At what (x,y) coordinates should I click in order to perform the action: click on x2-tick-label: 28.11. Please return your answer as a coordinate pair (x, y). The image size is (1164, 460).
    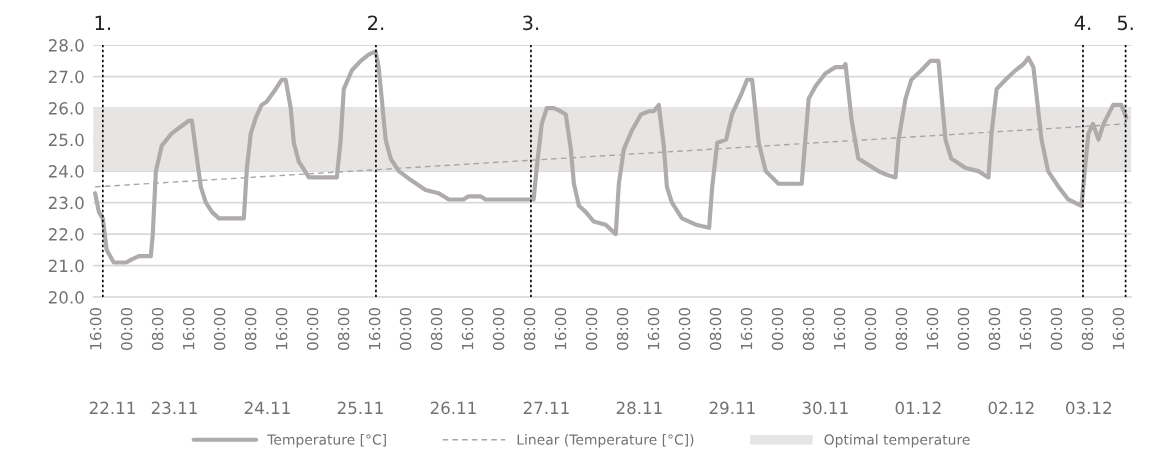
    Looking at the image, I should click on (639, 408).